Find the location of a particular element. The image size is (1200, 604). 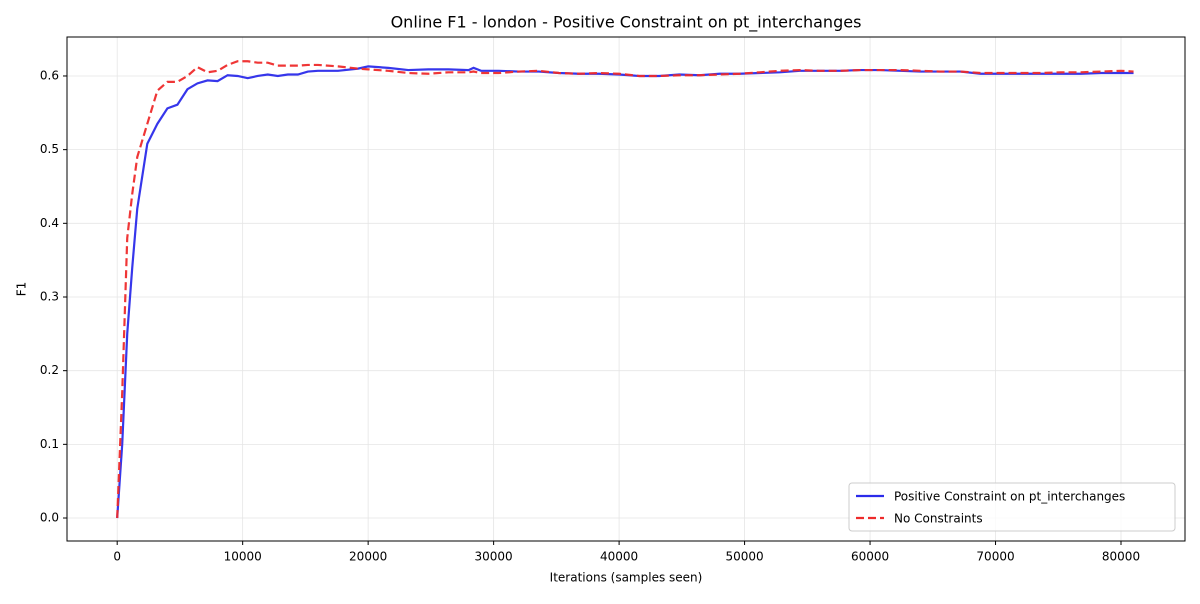

x-tick-label: 60000 is located at coordinates (870, 557).